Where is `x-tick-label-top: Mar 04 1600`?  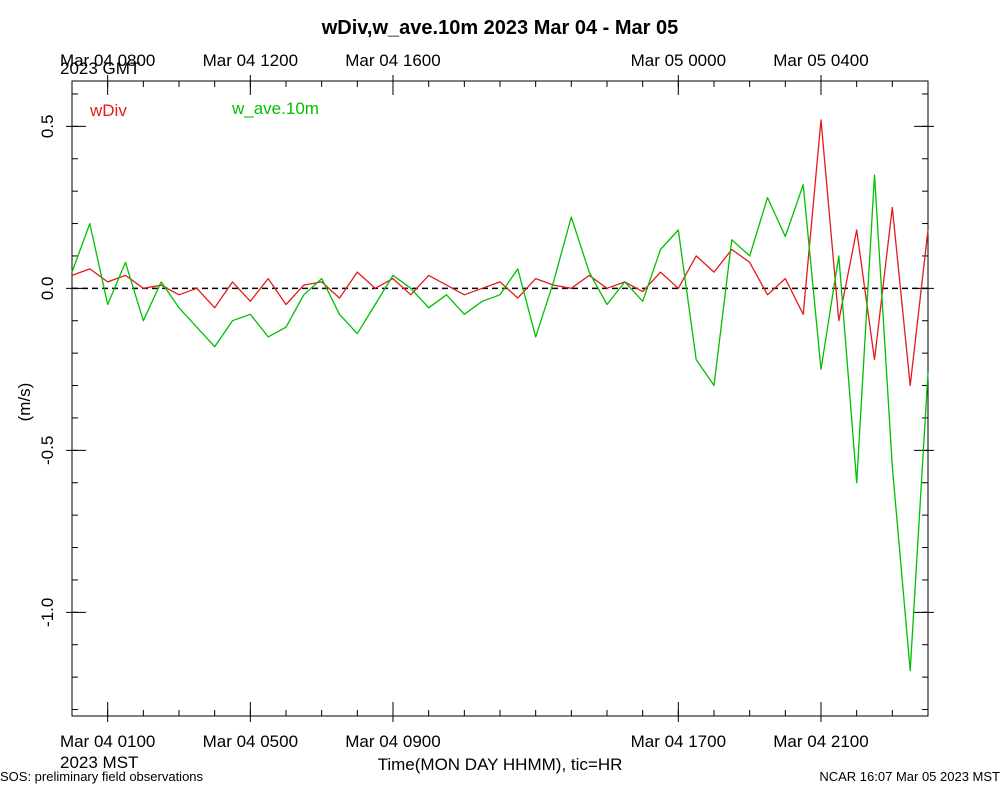
x-tick-label-top: Mar 04 1600 is located at coordinates (392, 60).